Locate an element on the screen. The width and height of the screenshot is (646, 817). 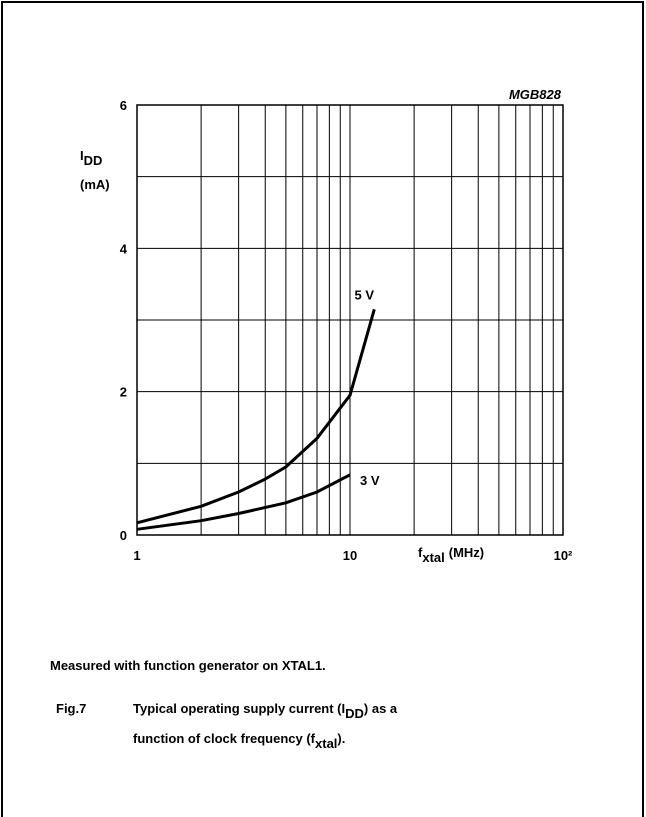
figure-number: Fig.7 is located at coordinates (71, 708).